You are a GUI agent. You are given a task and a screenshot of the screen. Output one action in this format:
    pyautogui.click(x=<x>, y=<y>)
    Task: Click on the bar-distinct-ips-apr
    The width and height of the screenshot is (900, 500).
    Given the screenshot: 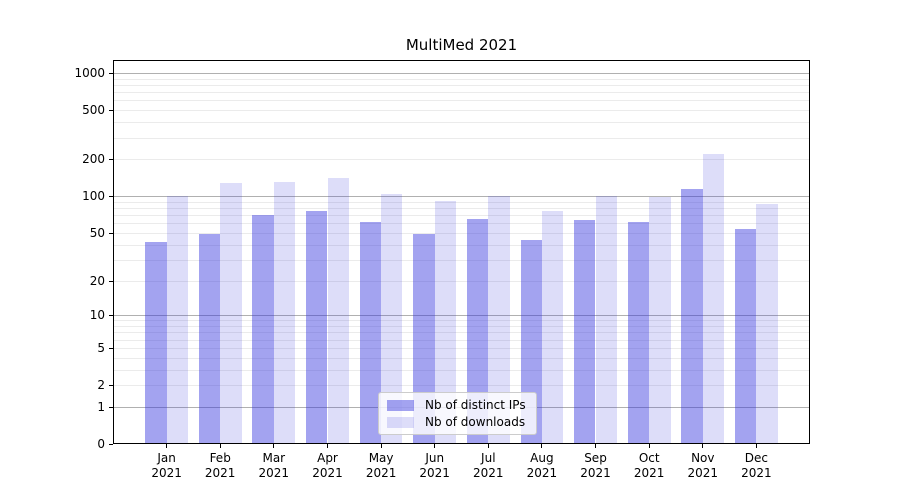 What is the action you would take?
    pyautogui.click(x=317, y=326)
    